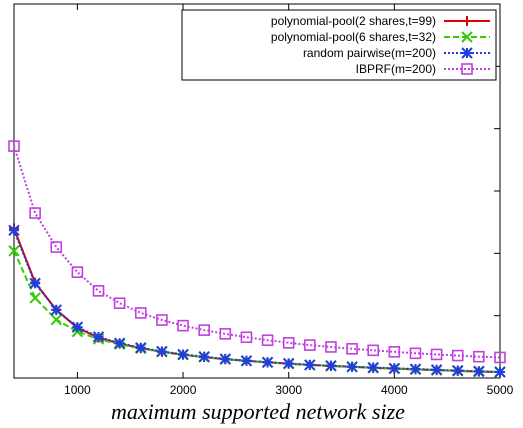 The height and width of the screenshot is (428, 523). What do you see at coordinates (369, 53) in the screenshot?
I see `legend-label: random pairwise(m=200)` at bounding box center [369, 53].